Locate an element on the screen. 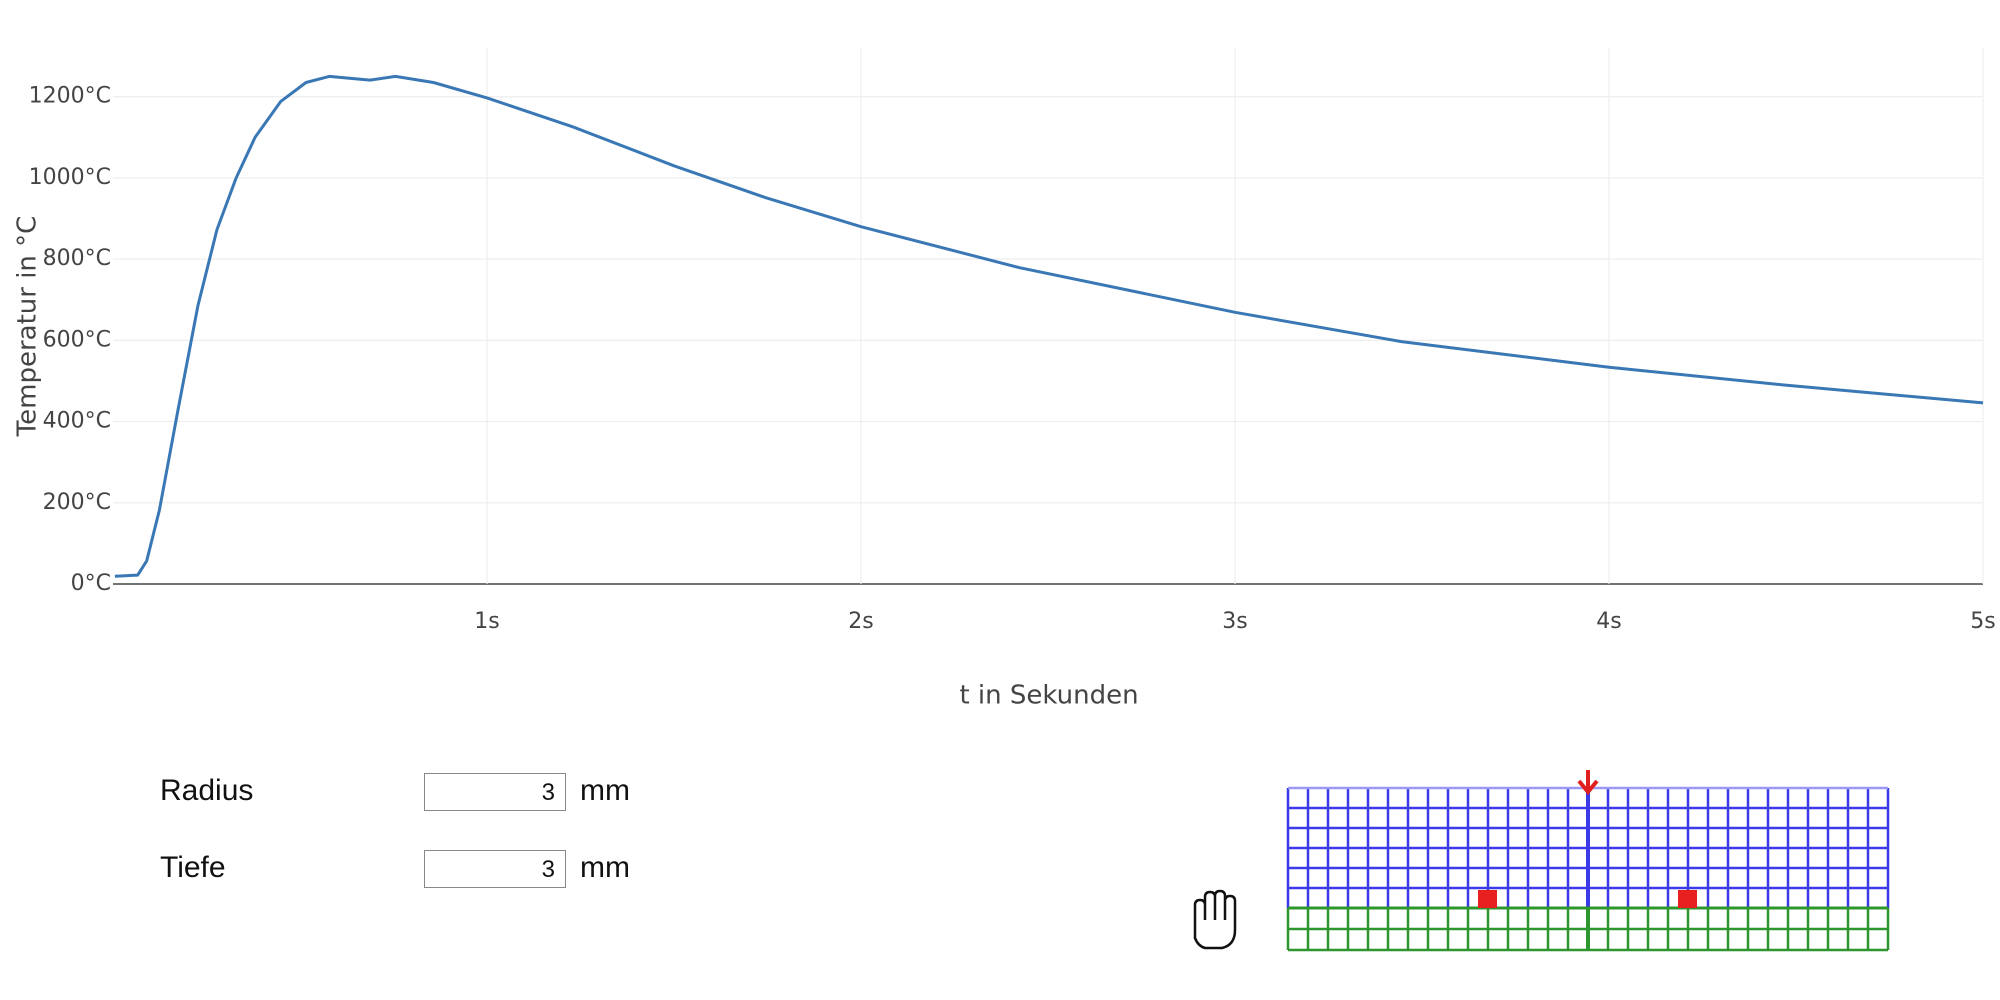 The height and width of the screenshot is (1000, 2000). x-tick-label: 3s is located at coordinates (1234, 621).